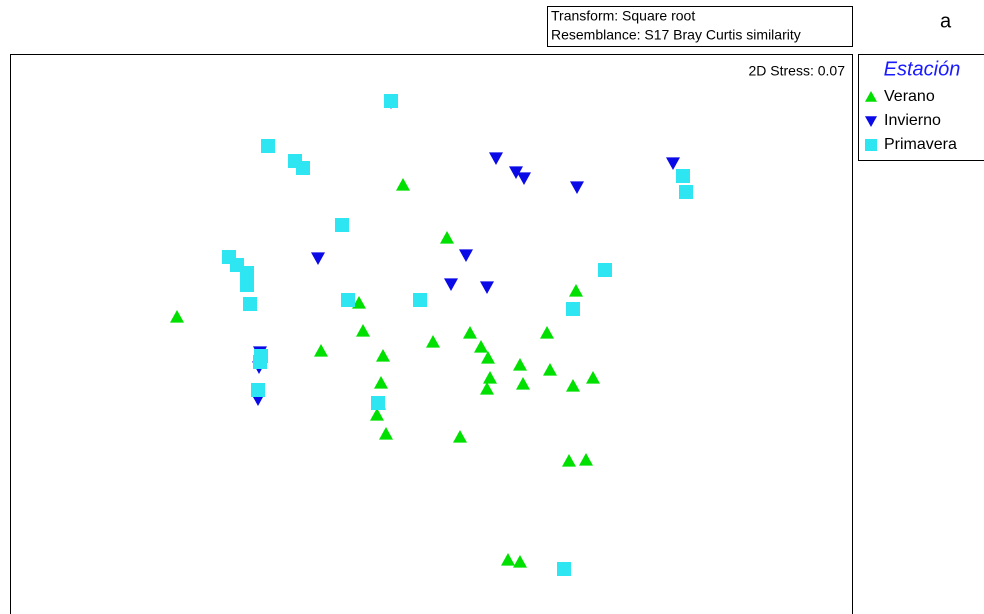  Describe the element at coordinates (912, 120) in the screenshot. I see `legend-label: Invierno` at that location.